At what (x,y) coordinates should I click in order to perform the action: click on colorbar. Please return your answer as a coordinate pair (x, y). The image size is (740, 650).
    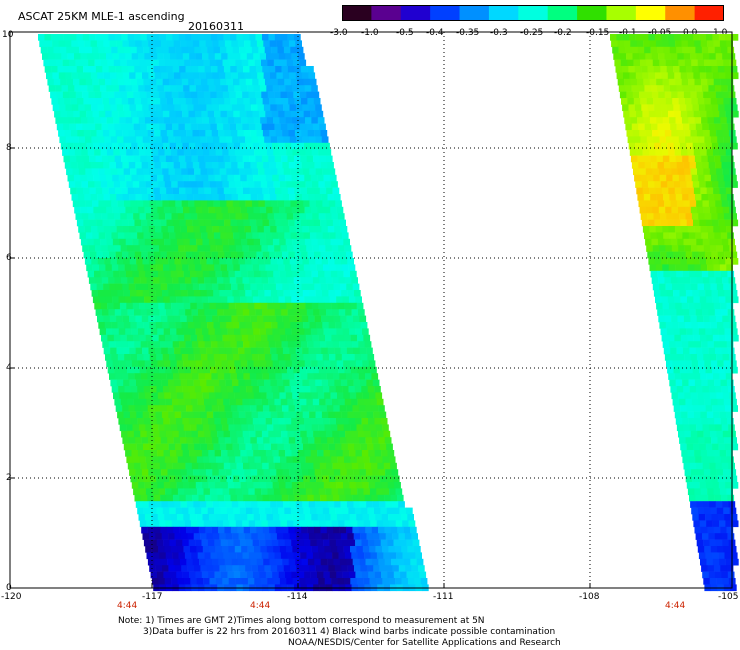
    Looking at the image, I should click on (533, 13).